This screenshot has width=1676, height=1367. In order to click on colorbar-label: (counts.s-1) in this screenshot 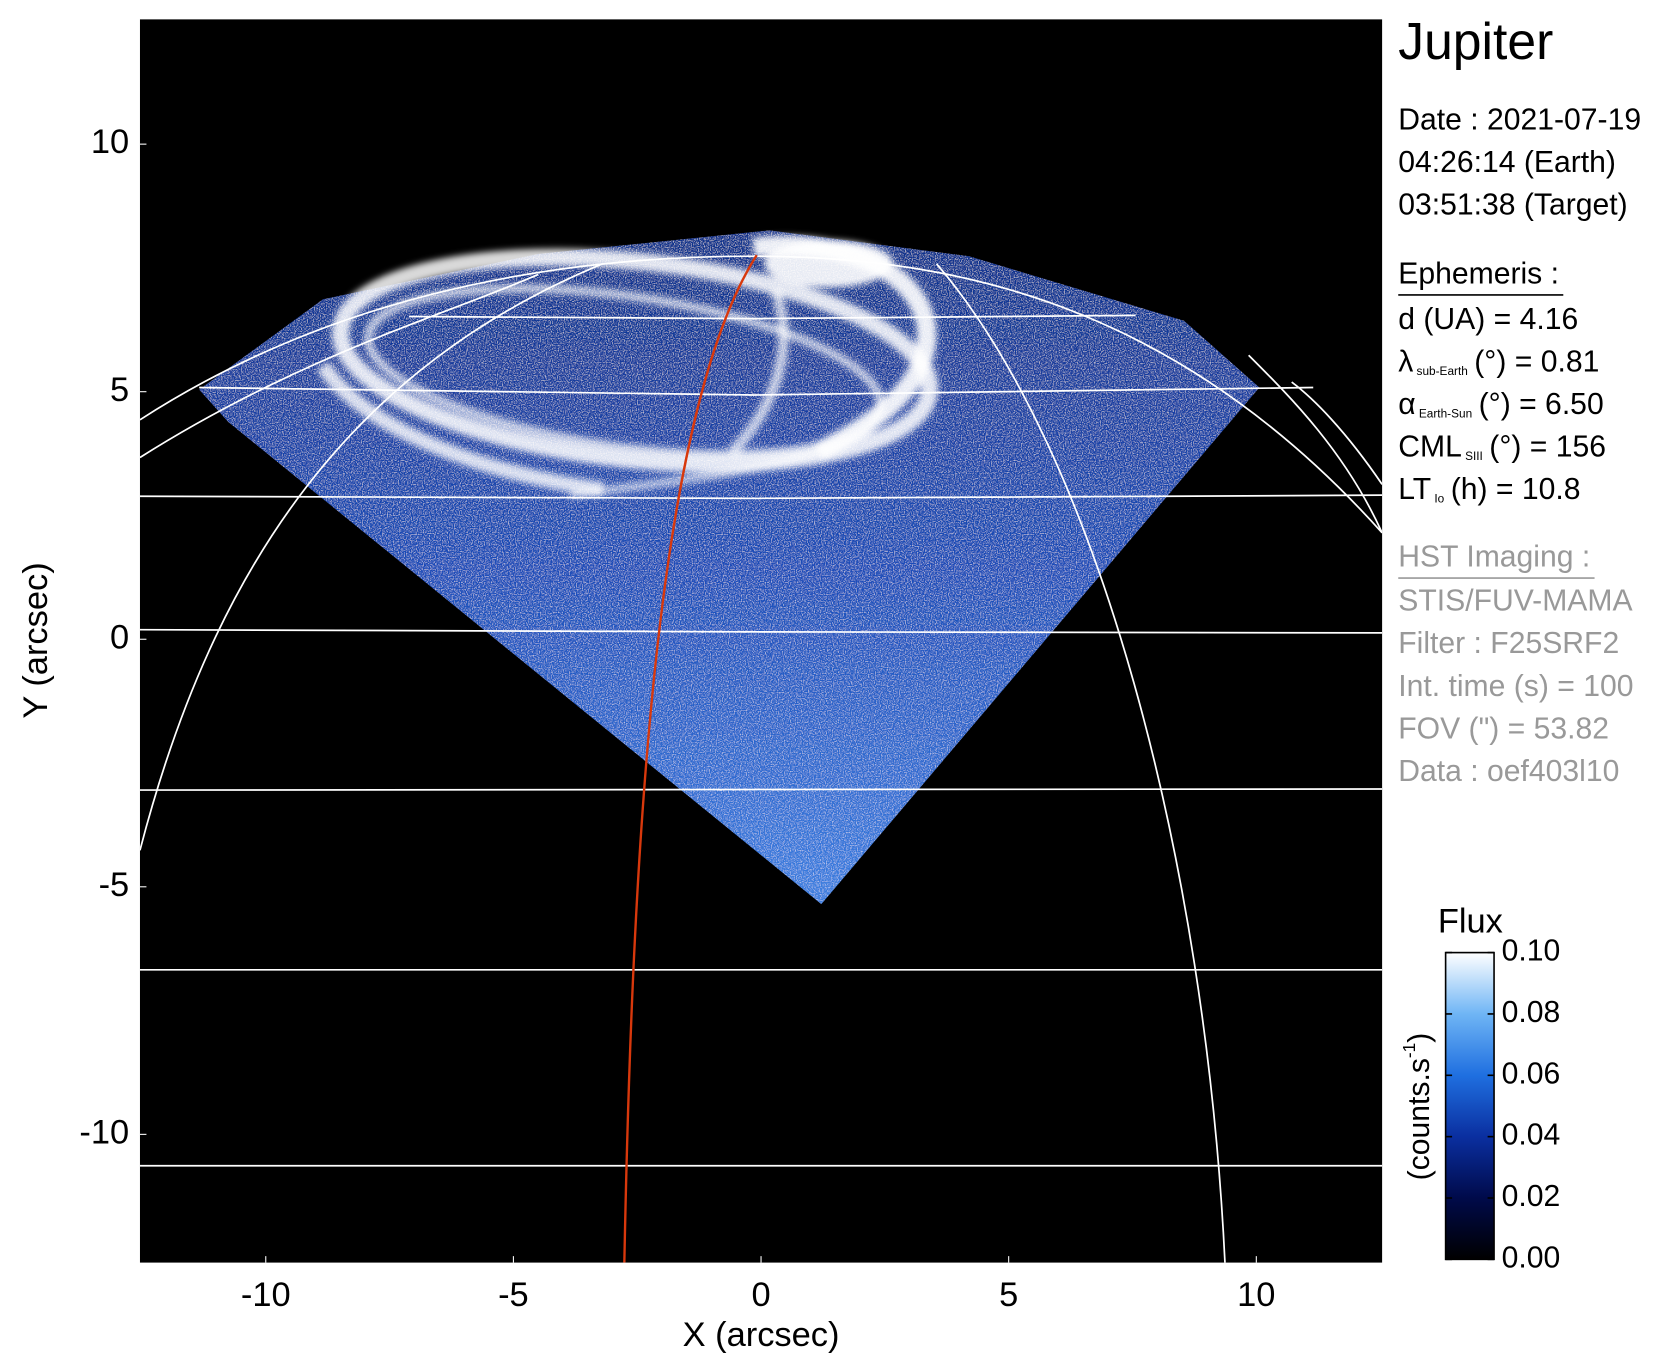, I will do `click(1417, 1107)`.